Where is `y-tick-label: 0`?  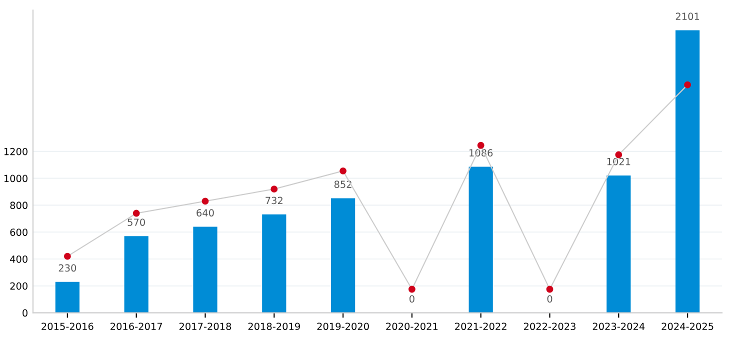
y-tick-label: 0 is located at coordinates (25, 313).